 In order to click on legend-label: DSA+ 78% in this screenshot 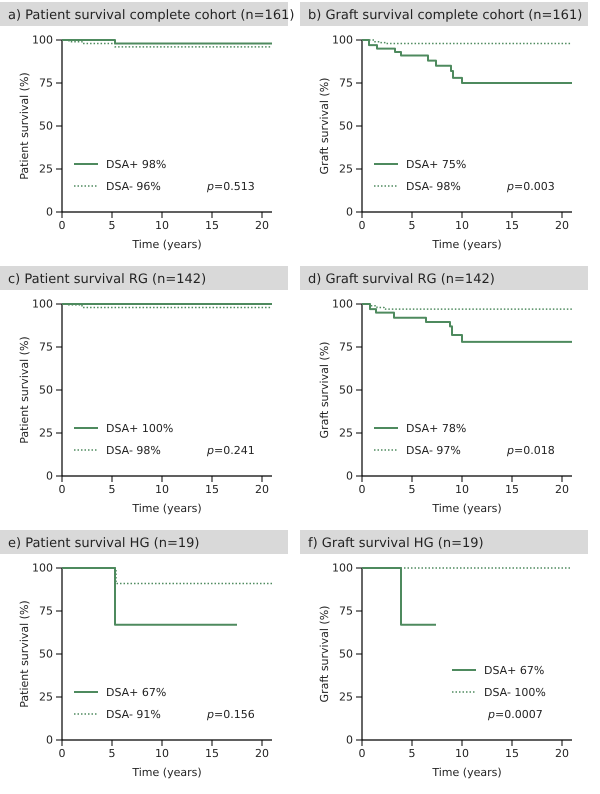, I will do `click(436, 428)`.